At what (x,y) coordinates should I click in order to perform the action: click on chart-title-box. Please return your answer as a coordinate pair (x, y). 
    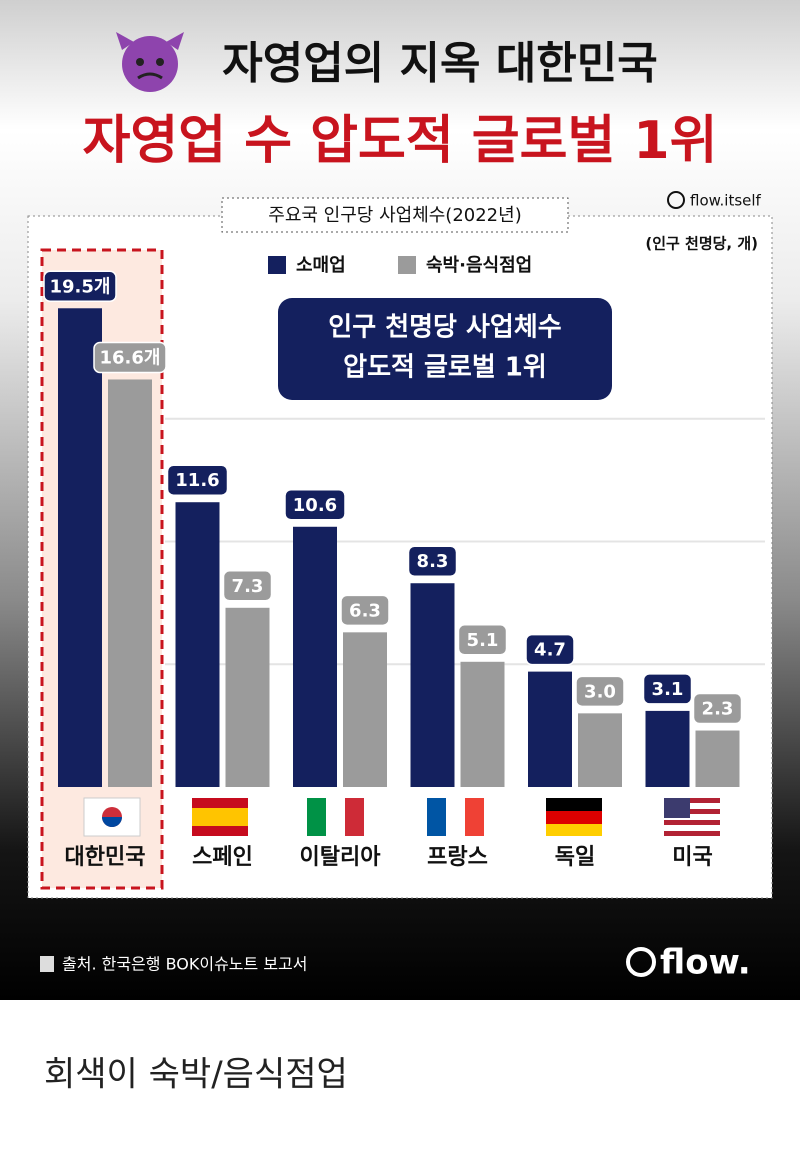
    Looking at the image, I should click on (395, 215).